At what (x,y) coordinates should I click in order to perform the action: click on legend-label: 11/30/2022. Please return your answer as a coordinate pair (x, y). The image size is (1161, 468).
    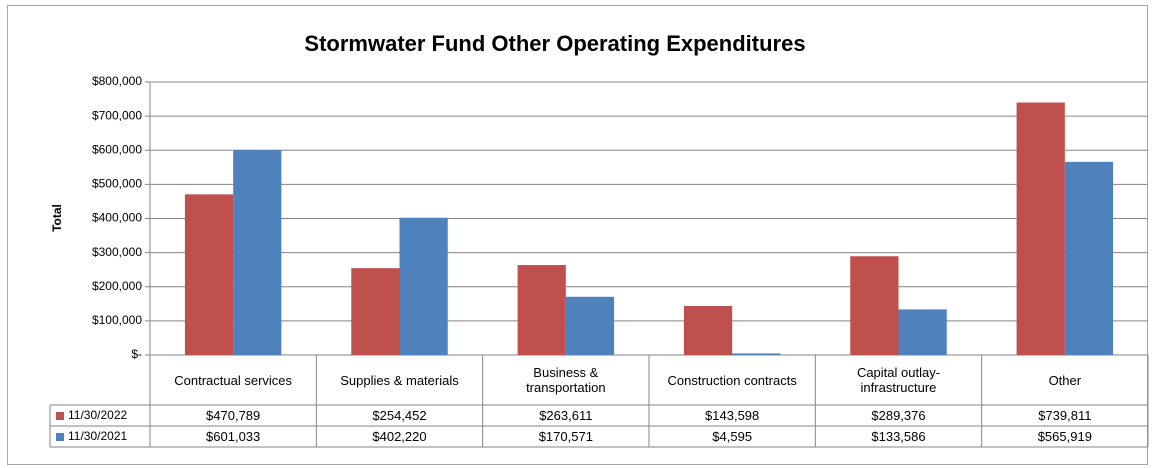
    Looking at the image, I should click on (98, 415).